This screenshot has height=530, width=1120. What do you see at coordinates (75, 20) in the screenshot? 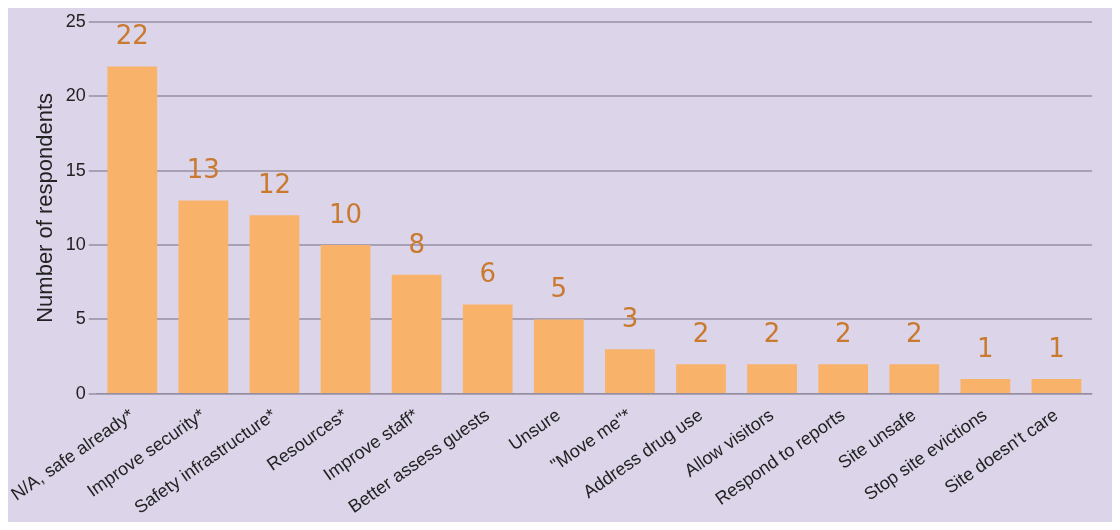
I see `y-tick-label: 25` at bounding box center [75, 20].